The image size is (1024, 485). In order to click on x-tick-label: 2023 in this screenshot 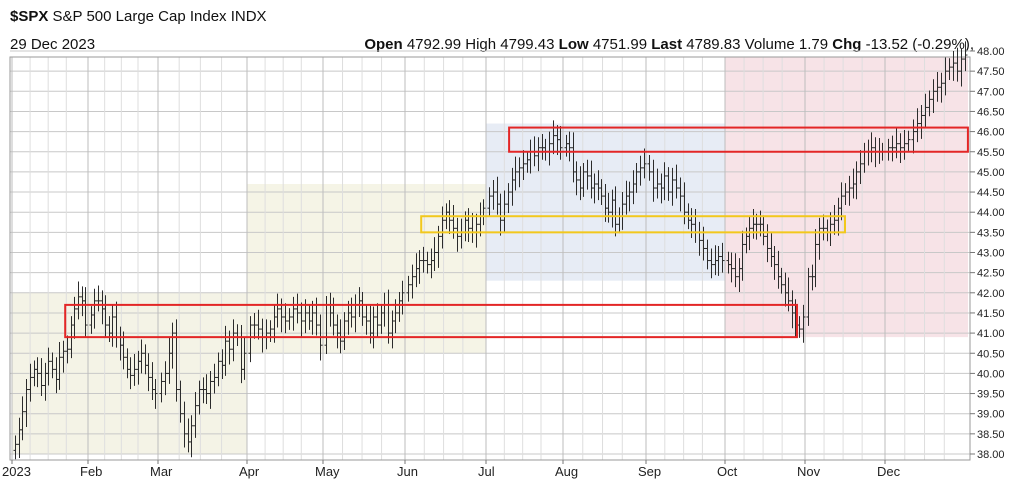, I will do `click(16, 471)`.